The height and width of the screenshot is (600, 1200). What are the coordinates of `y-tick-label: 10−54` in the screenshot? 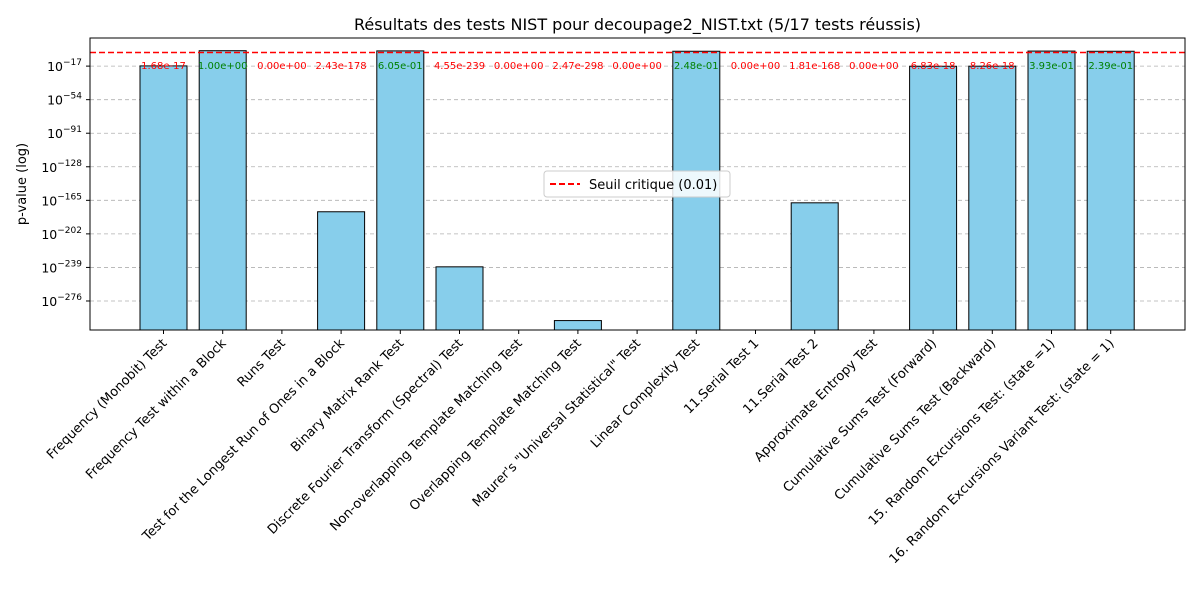 It's located at (64, 100).